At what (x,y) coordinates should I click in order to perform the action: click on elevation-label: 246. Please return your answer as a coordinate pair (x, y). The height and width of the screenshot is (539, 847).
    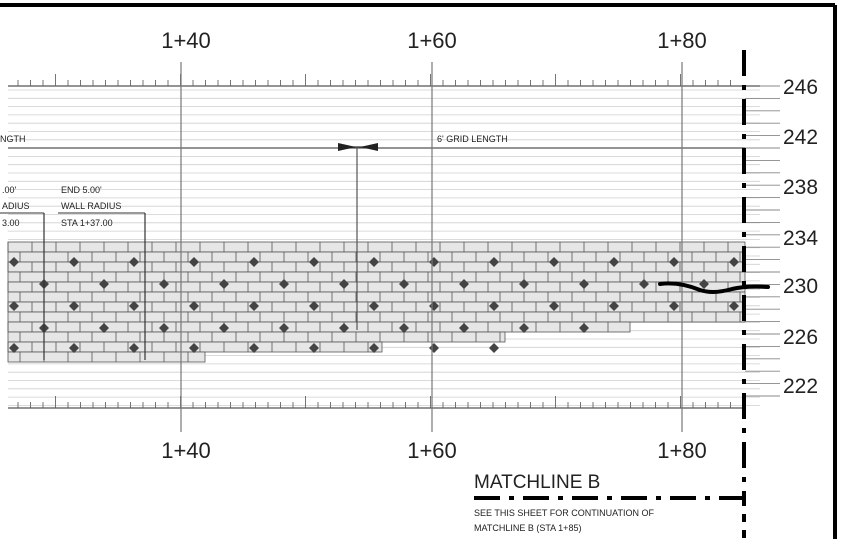
    Looking at the image, I should click on (800, 87).